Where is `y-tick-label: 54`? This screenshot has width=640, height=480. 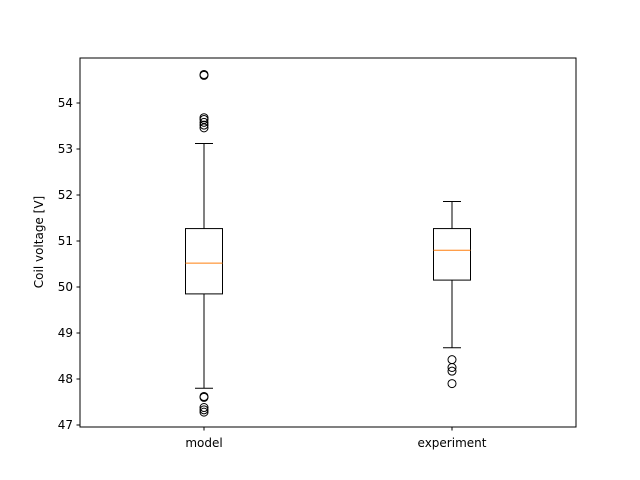 y-tick-label: 54 is located at coordinates (65, 103).